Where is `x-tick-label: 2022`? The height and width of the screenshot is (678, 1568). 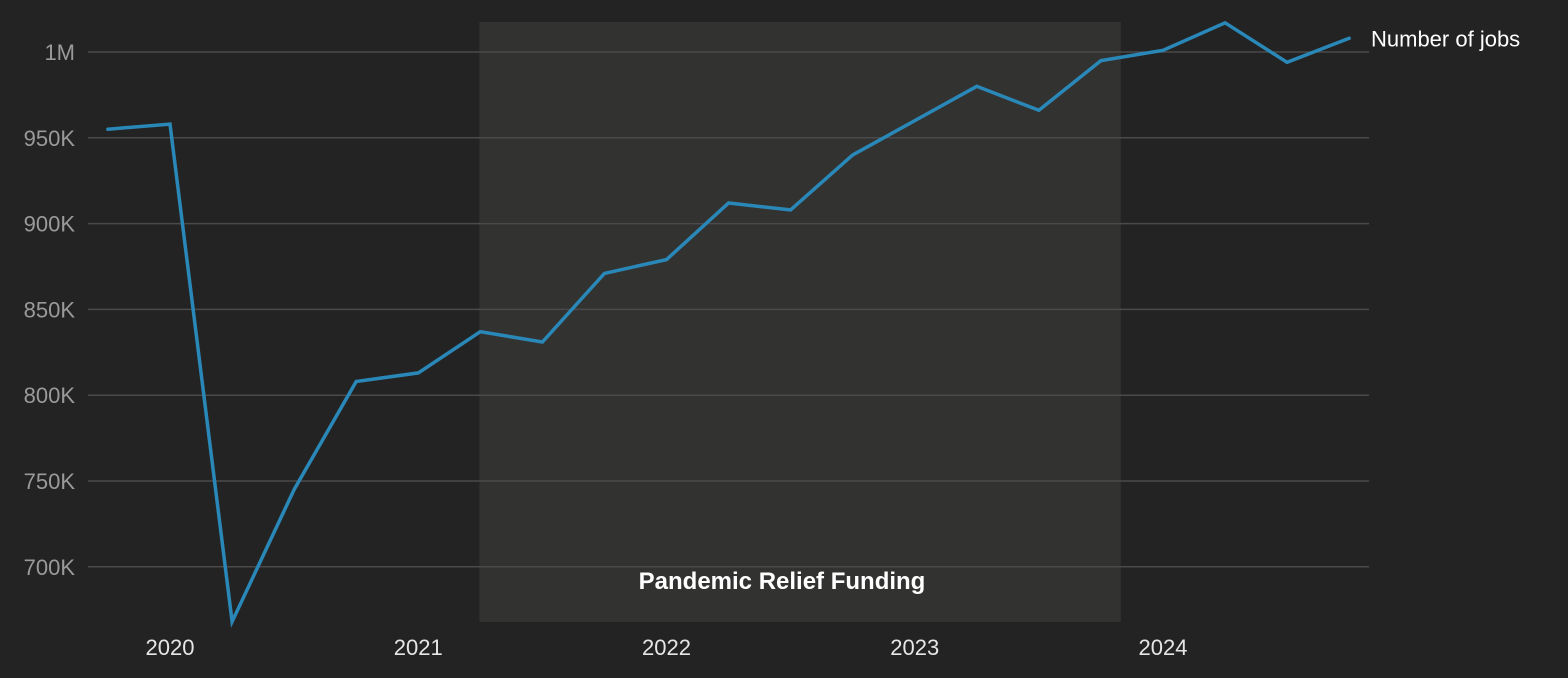 x-tick-label: 2022 is located at coordinates (666, 647).